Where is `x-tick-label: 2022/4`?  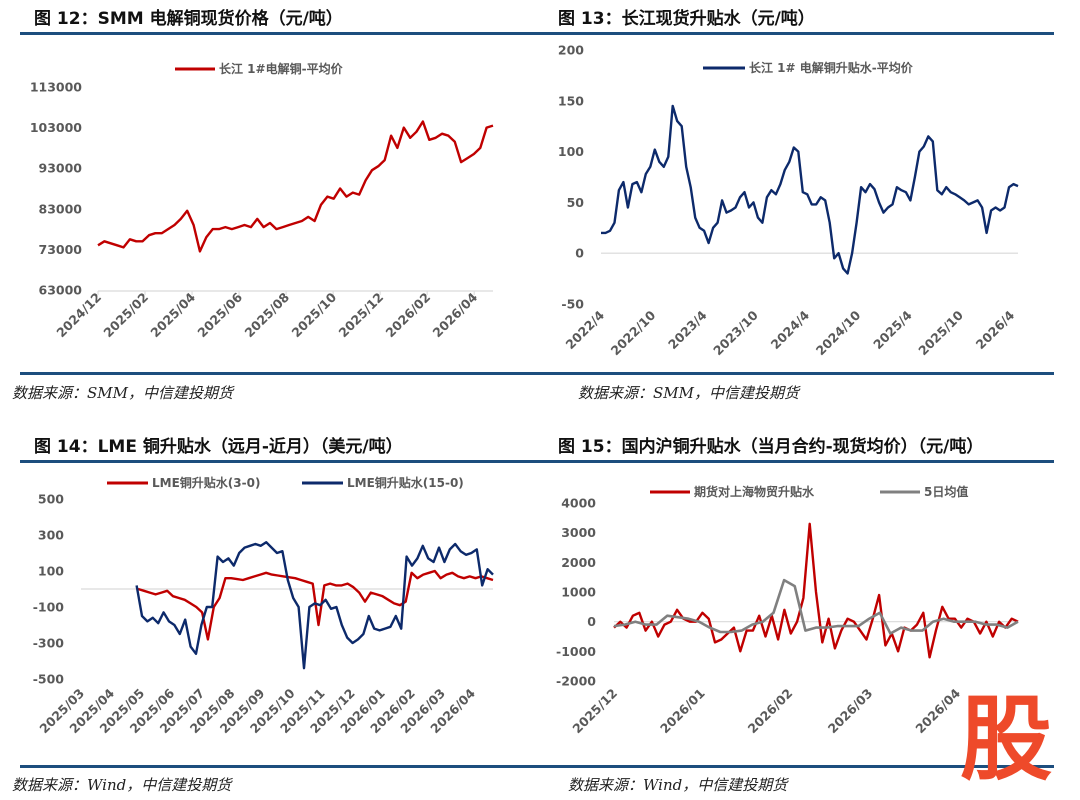
x-tick-label: 2022/4 is located at coordinates (585, 329).